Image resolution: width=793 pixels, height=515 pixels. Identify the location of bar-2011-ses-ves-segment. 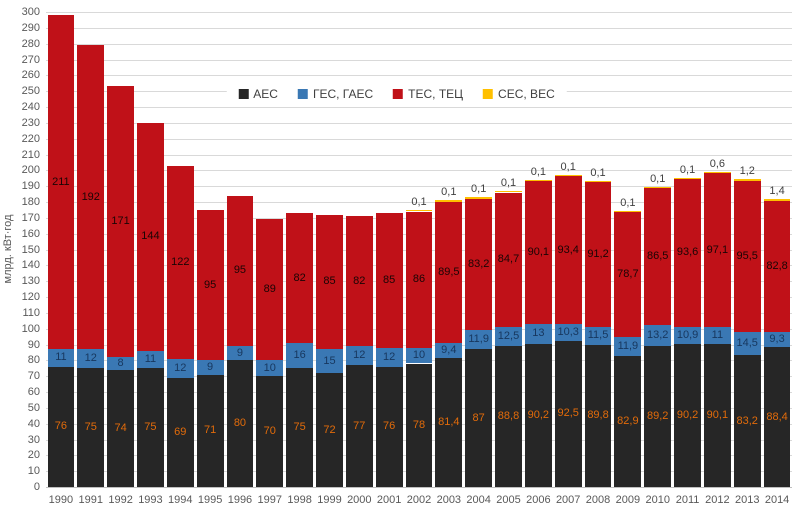
(687, 178).